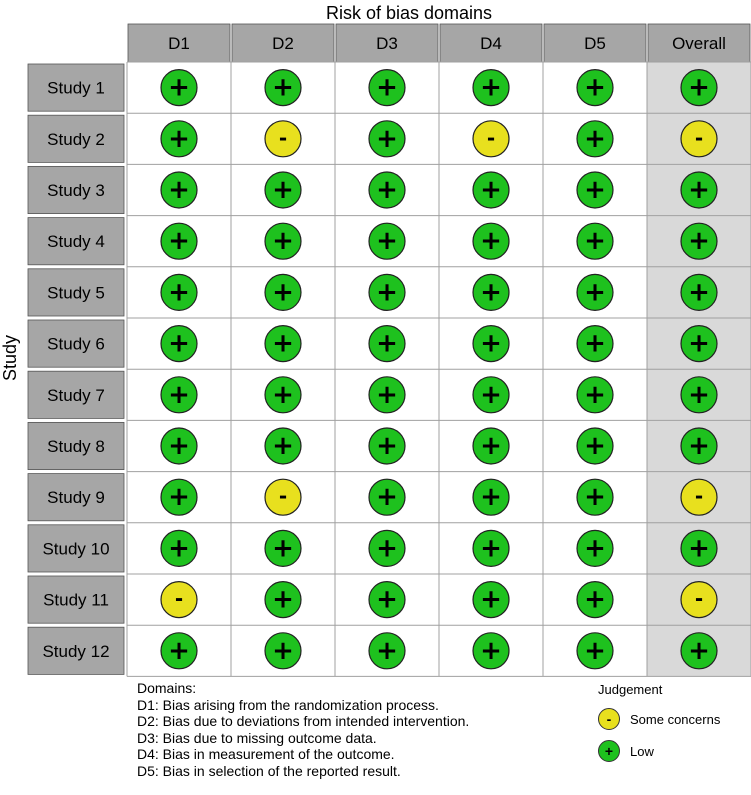 The image size is (751, 795). I want to click on low-marker-study-1-overall, so click(699, 87).